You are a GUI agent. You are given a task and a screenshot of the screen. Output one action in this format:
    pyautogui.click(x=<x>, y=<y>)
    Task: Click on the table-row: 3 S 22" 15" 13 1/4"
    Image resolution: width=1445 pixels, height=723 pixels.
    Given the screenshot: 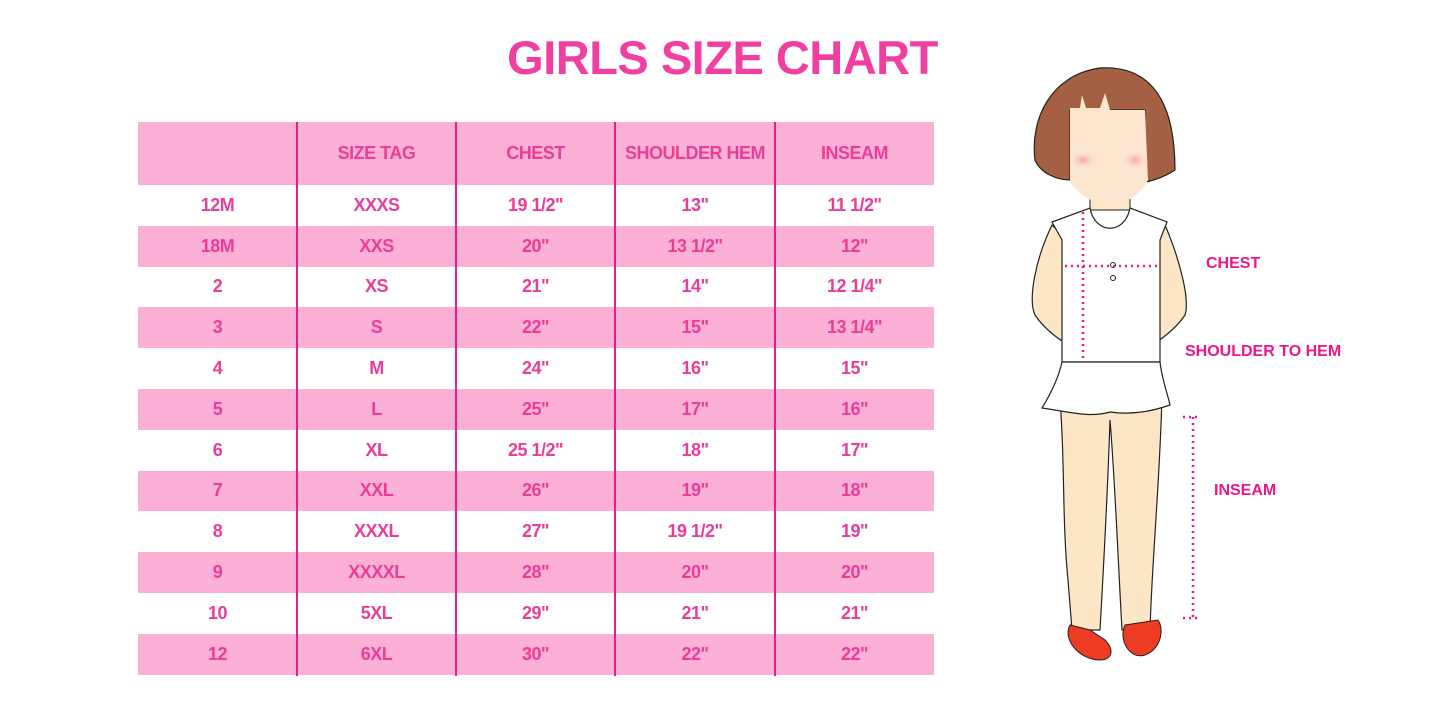 What is the action you would take?
    pyautogui.click(x=536, y=328)
    